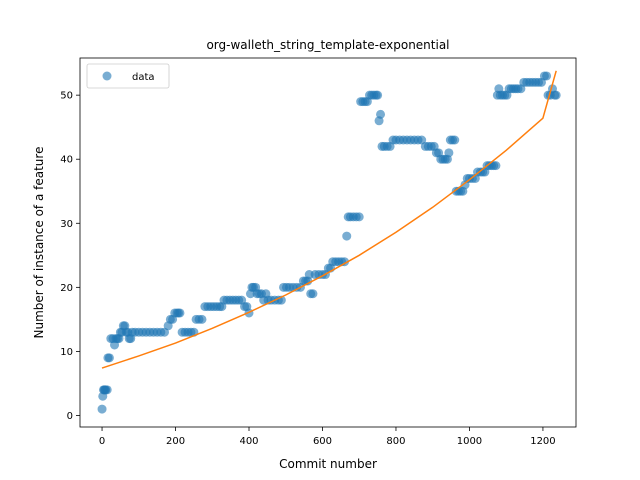 This screenshot has height=480, width=640. Describe the element at coordinates (66, 96) in the screenshot. I see `y-tick-label: 50` at that location.